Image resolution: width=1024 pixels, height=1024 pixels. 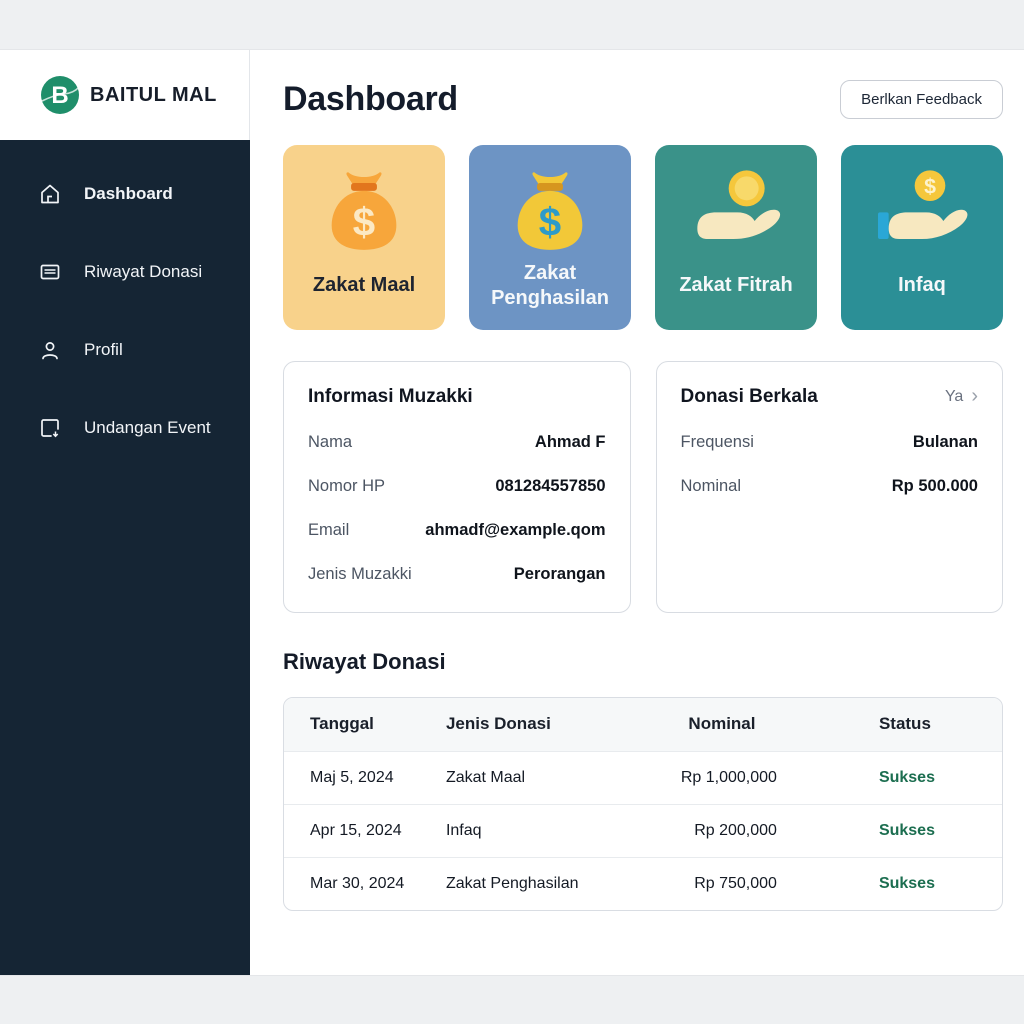 I want to click on hand-coin-icon, so click(x=739, y=204).